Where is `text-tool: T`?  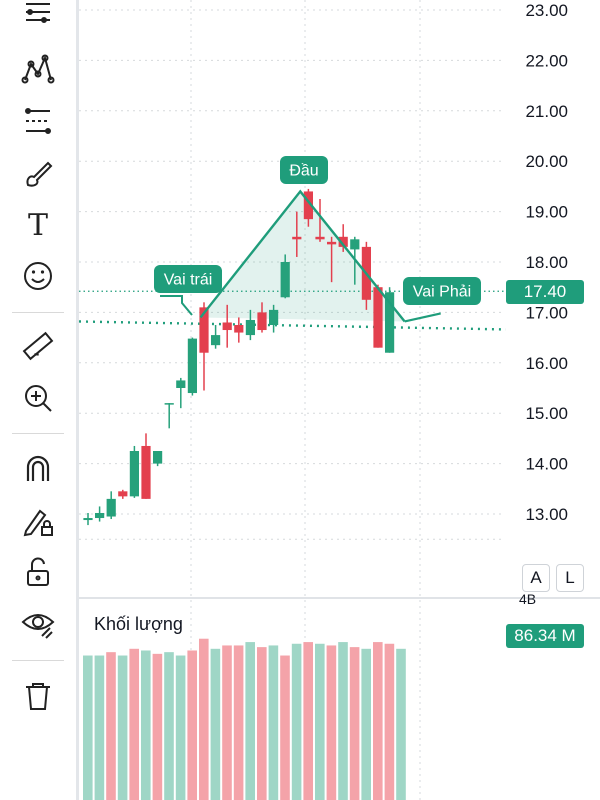
text-tool: T is located at coordinates (38, 224).